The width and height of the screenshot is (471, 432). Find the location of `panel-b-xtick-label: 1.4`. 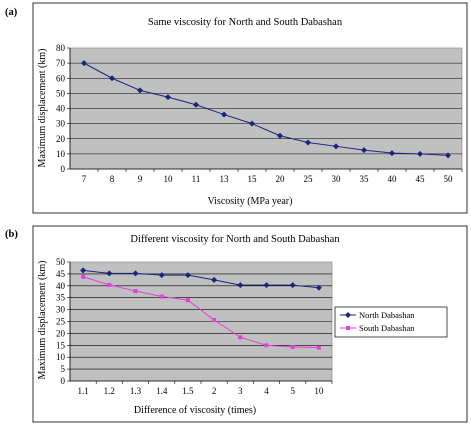

panel-b-xtick-label: 1.4 is located at coordinates (162, 391).